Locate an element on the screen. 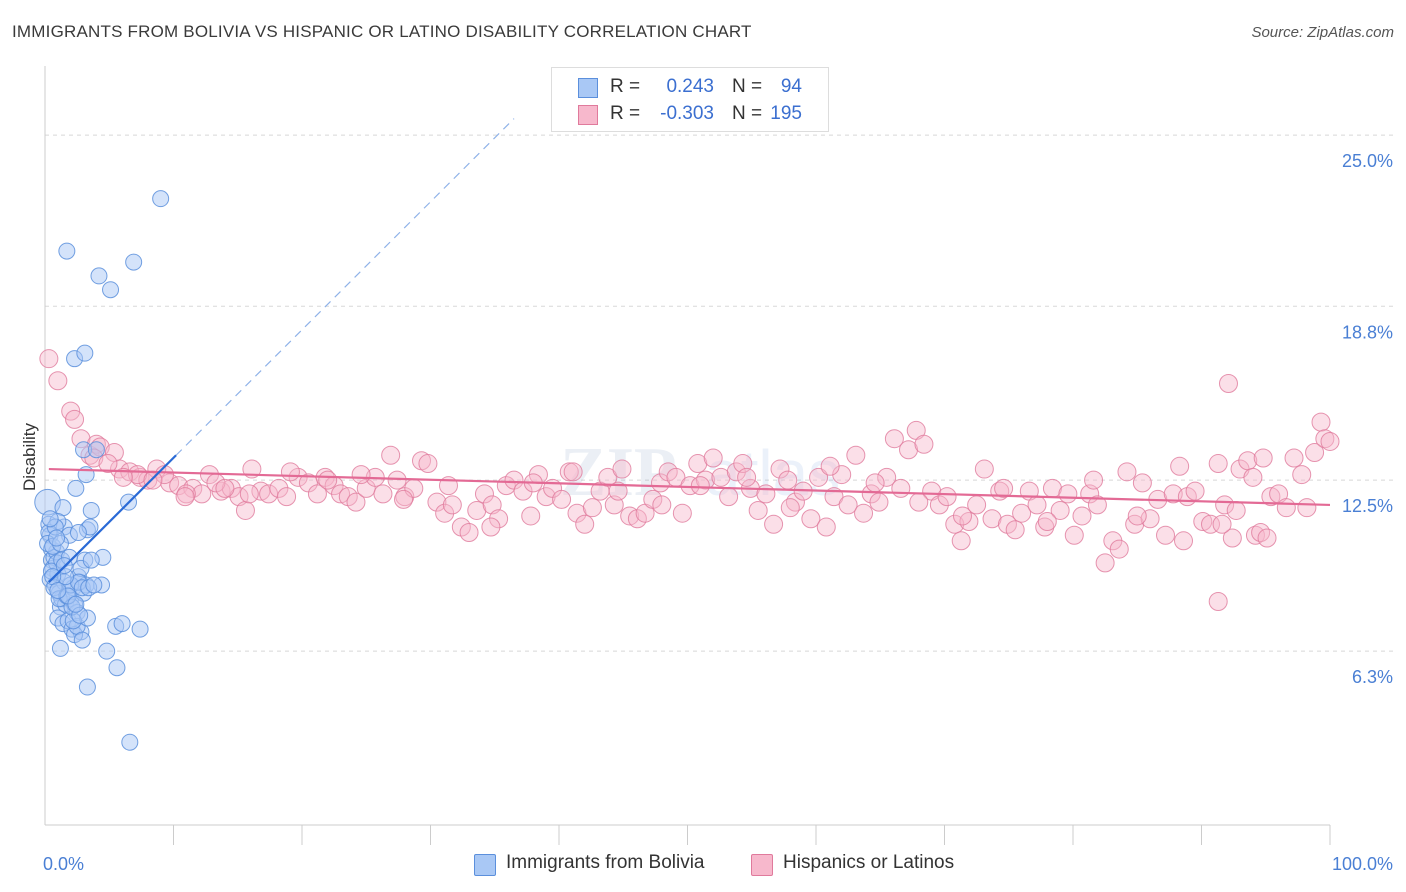 Image resolution: width=1406 pixels, height=892 pixels. legend-swatch-blue is located at coordinates (588, 88).